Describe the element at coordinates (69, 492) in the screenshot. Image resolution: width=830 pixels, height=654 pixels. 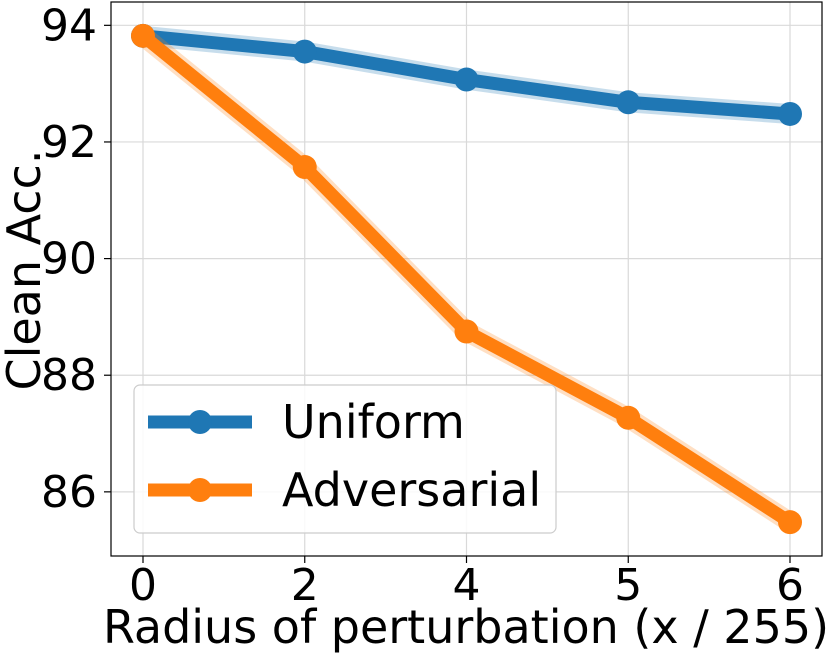
I see `y-tick-label: 86` at that location.